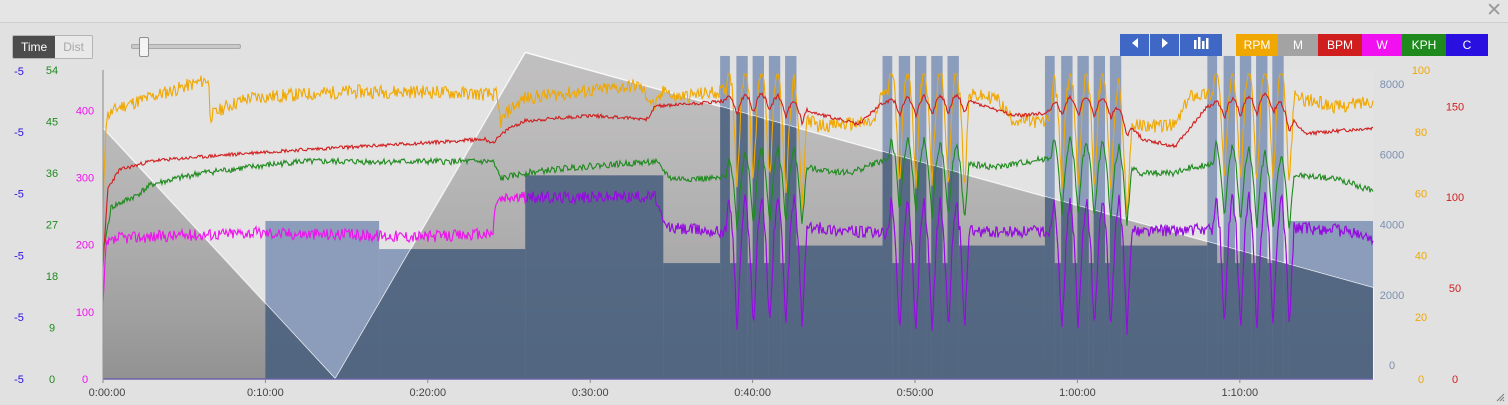 This screenshot has width=1508, height=405. What do you see at coordinates (85, 178) in the screenshot?
I see `power-tick-label: 300` at bounding box center [85, 178].